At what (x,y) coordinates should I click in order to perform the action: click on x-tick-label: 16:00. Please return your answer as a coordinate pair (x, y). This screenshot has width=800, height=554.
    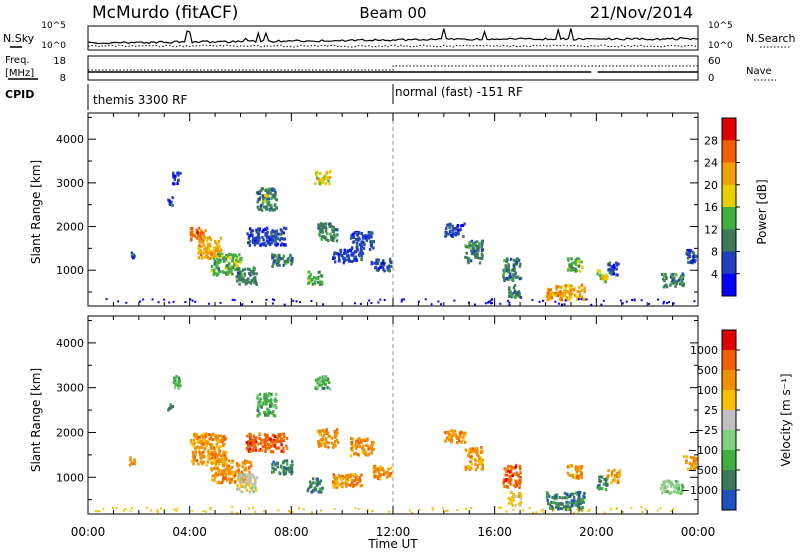
    Looking at the image, I should click on (494, 532).